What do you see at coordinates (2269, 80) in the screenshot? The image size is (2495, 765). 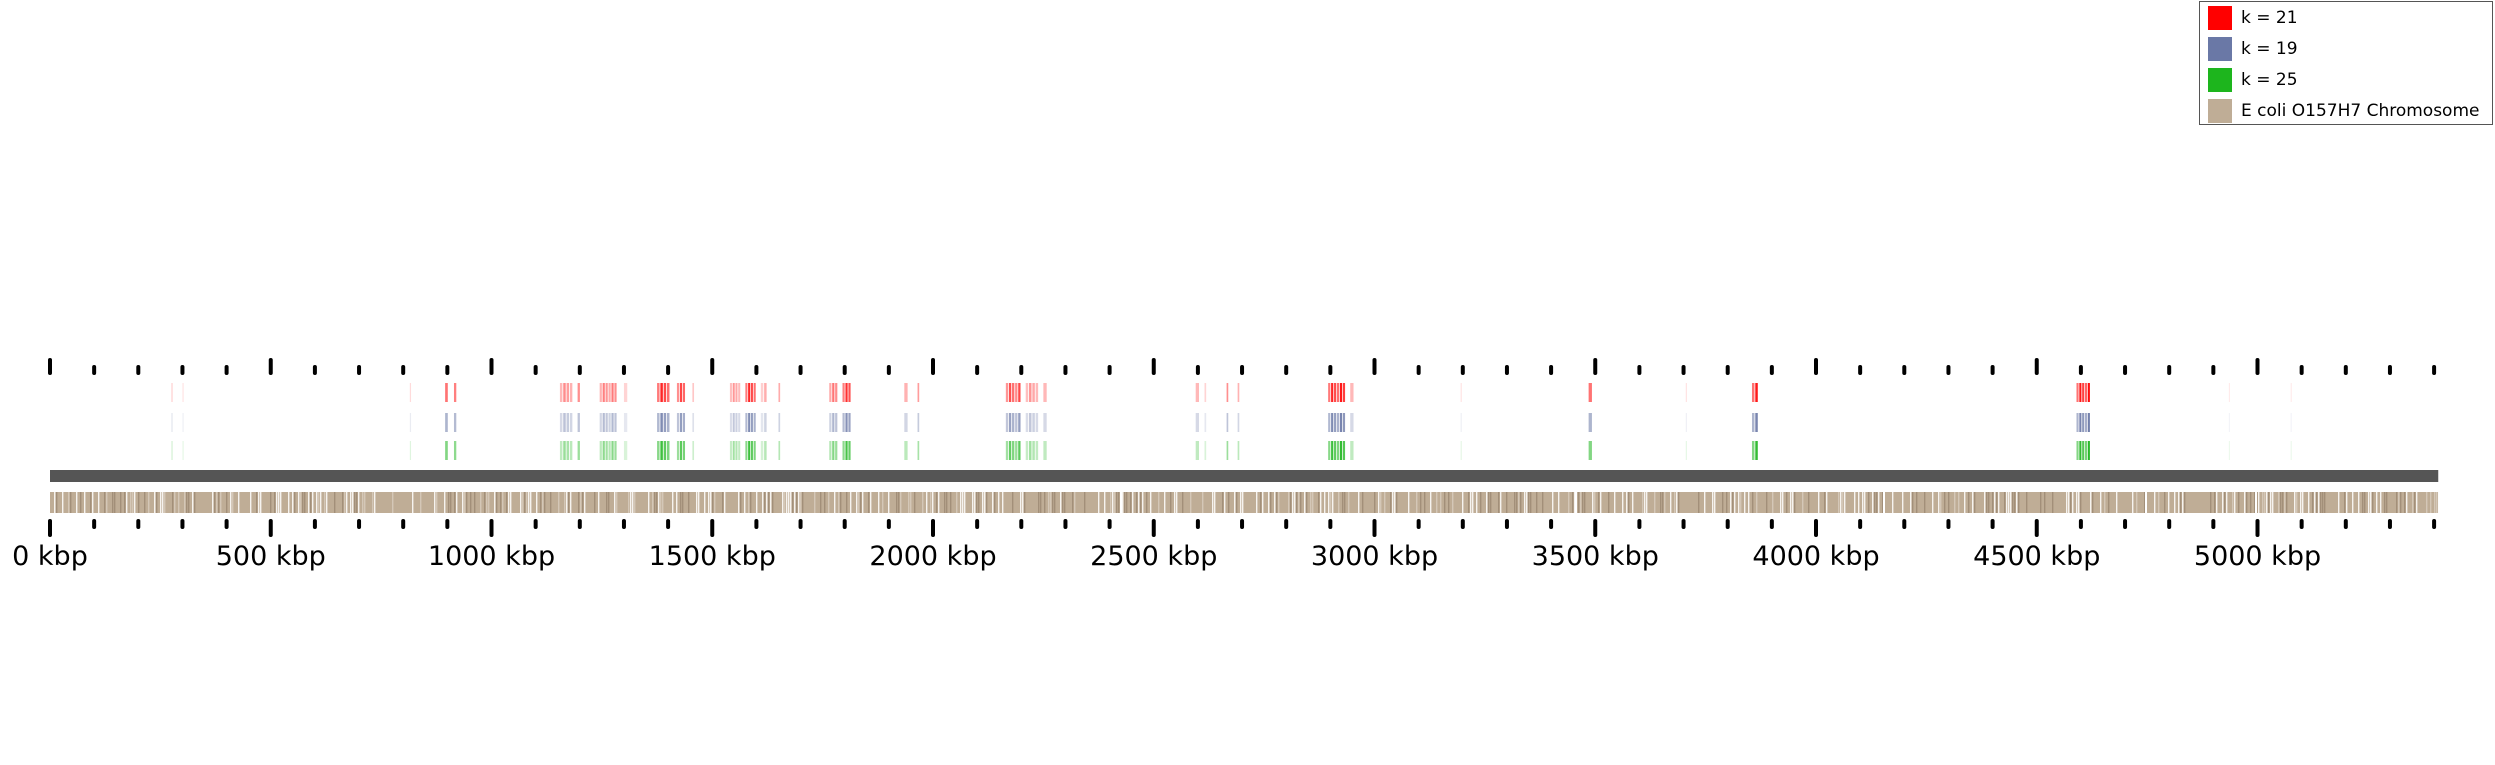 I see `legend-label-k25: k = 25` at bounding box center [2269, 80].